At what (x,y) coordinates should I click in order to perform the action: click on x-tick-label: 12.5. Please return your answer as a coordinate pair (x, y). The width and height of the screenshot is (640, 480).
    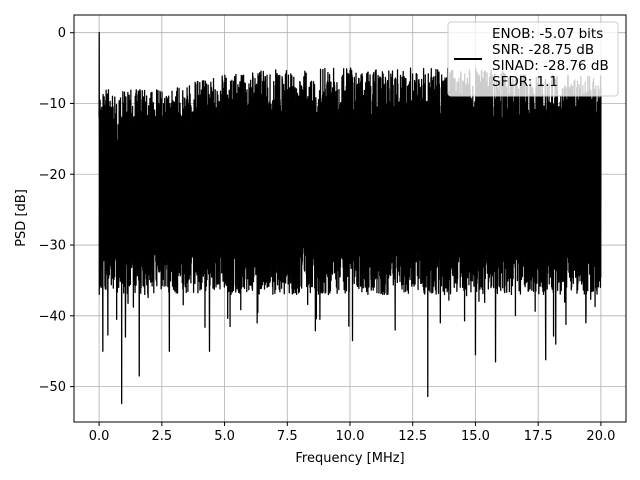
    Looking at the image, I should click on (412, 436).